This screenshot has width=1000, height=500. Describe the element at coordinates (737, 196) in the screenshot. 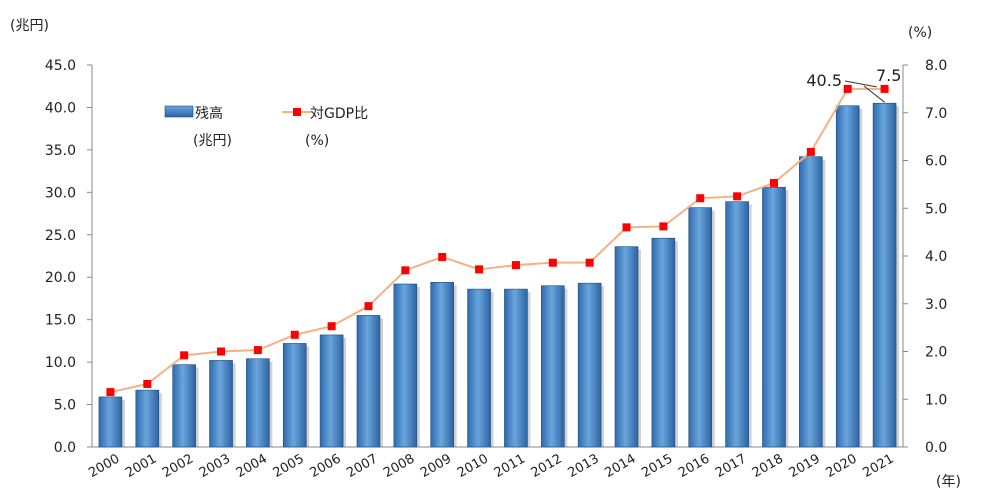

I see `marker-2017` at that location.